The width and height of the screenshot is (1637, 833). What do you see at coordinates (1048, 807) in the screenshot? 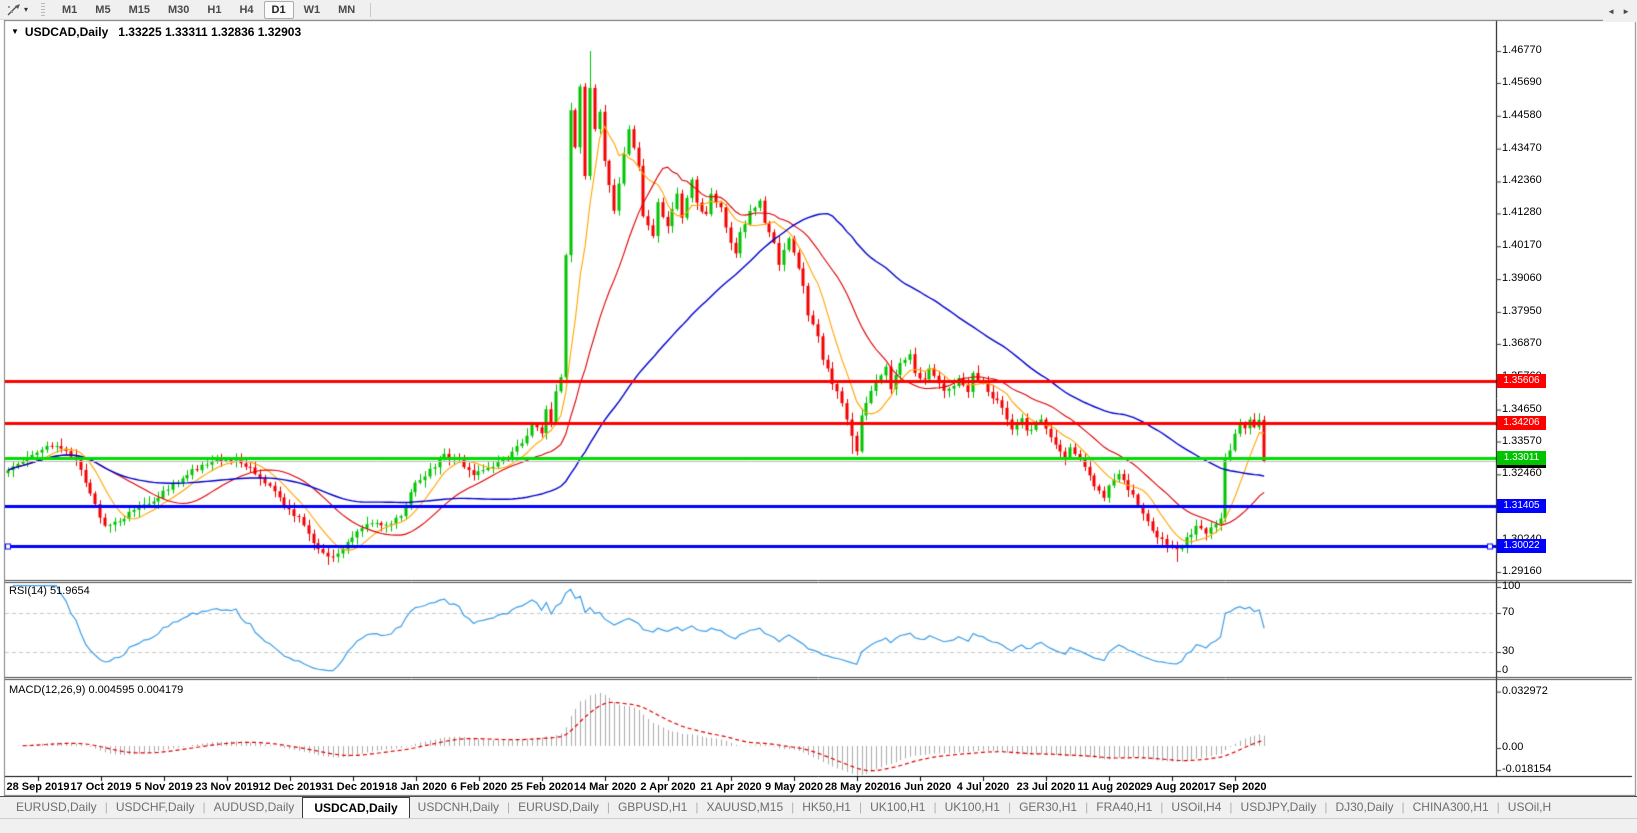
I see `chart-tab-ger30-h1: GER30,H1` at bounding box center [1048, 807].